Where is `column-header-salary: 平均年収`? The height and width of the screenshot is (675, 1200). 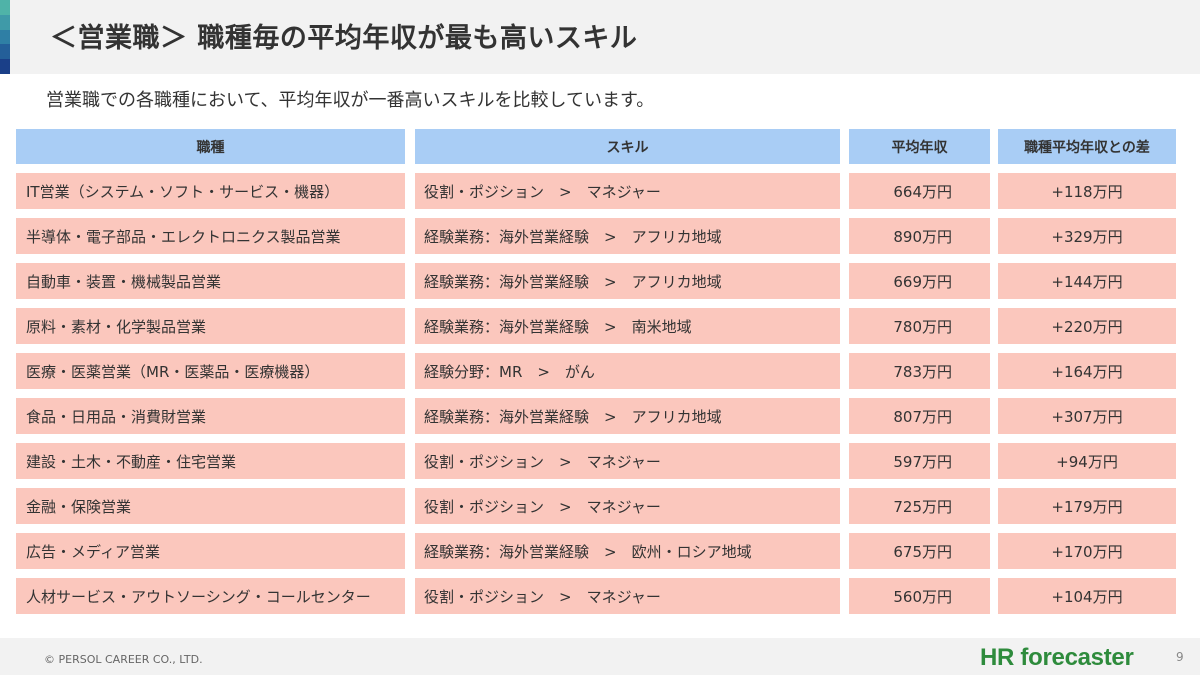
column-header-salary: 平均年収 is located at coordinates (919, 146).